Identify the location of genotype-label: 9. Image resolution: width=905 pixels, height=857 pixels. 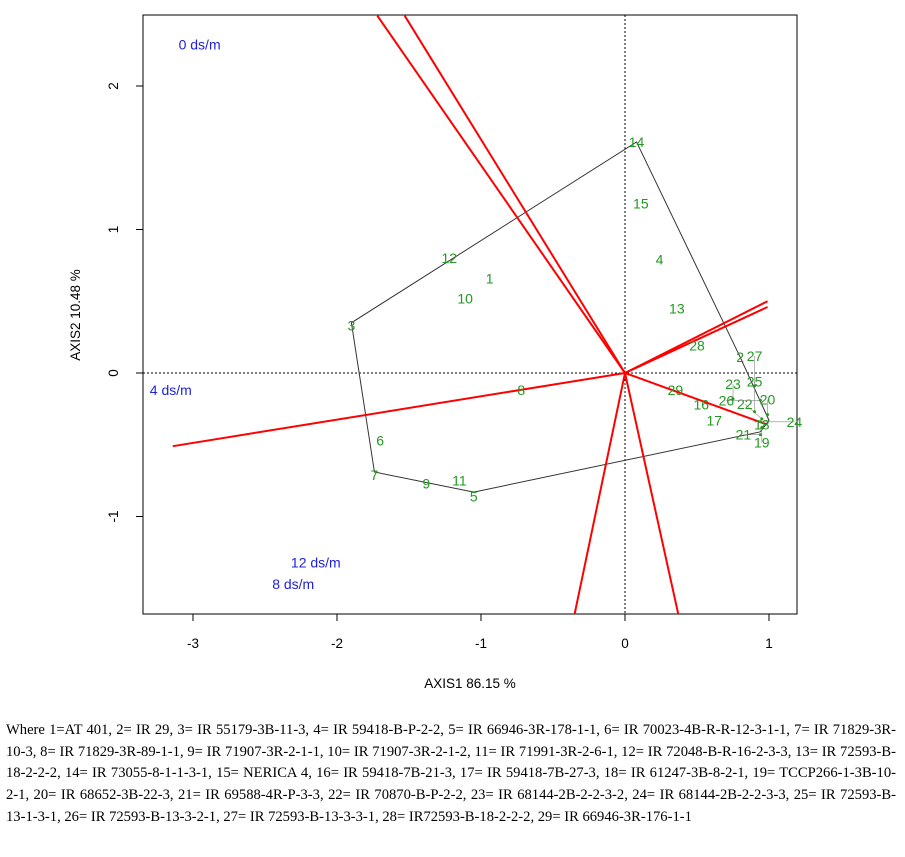
(426, 483).